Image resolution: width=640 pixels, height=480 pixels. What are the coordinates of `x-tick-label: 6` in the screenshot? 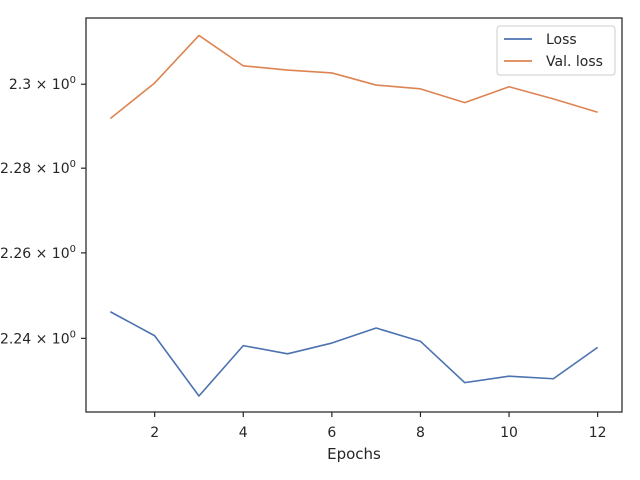 It's located at (331, 433).